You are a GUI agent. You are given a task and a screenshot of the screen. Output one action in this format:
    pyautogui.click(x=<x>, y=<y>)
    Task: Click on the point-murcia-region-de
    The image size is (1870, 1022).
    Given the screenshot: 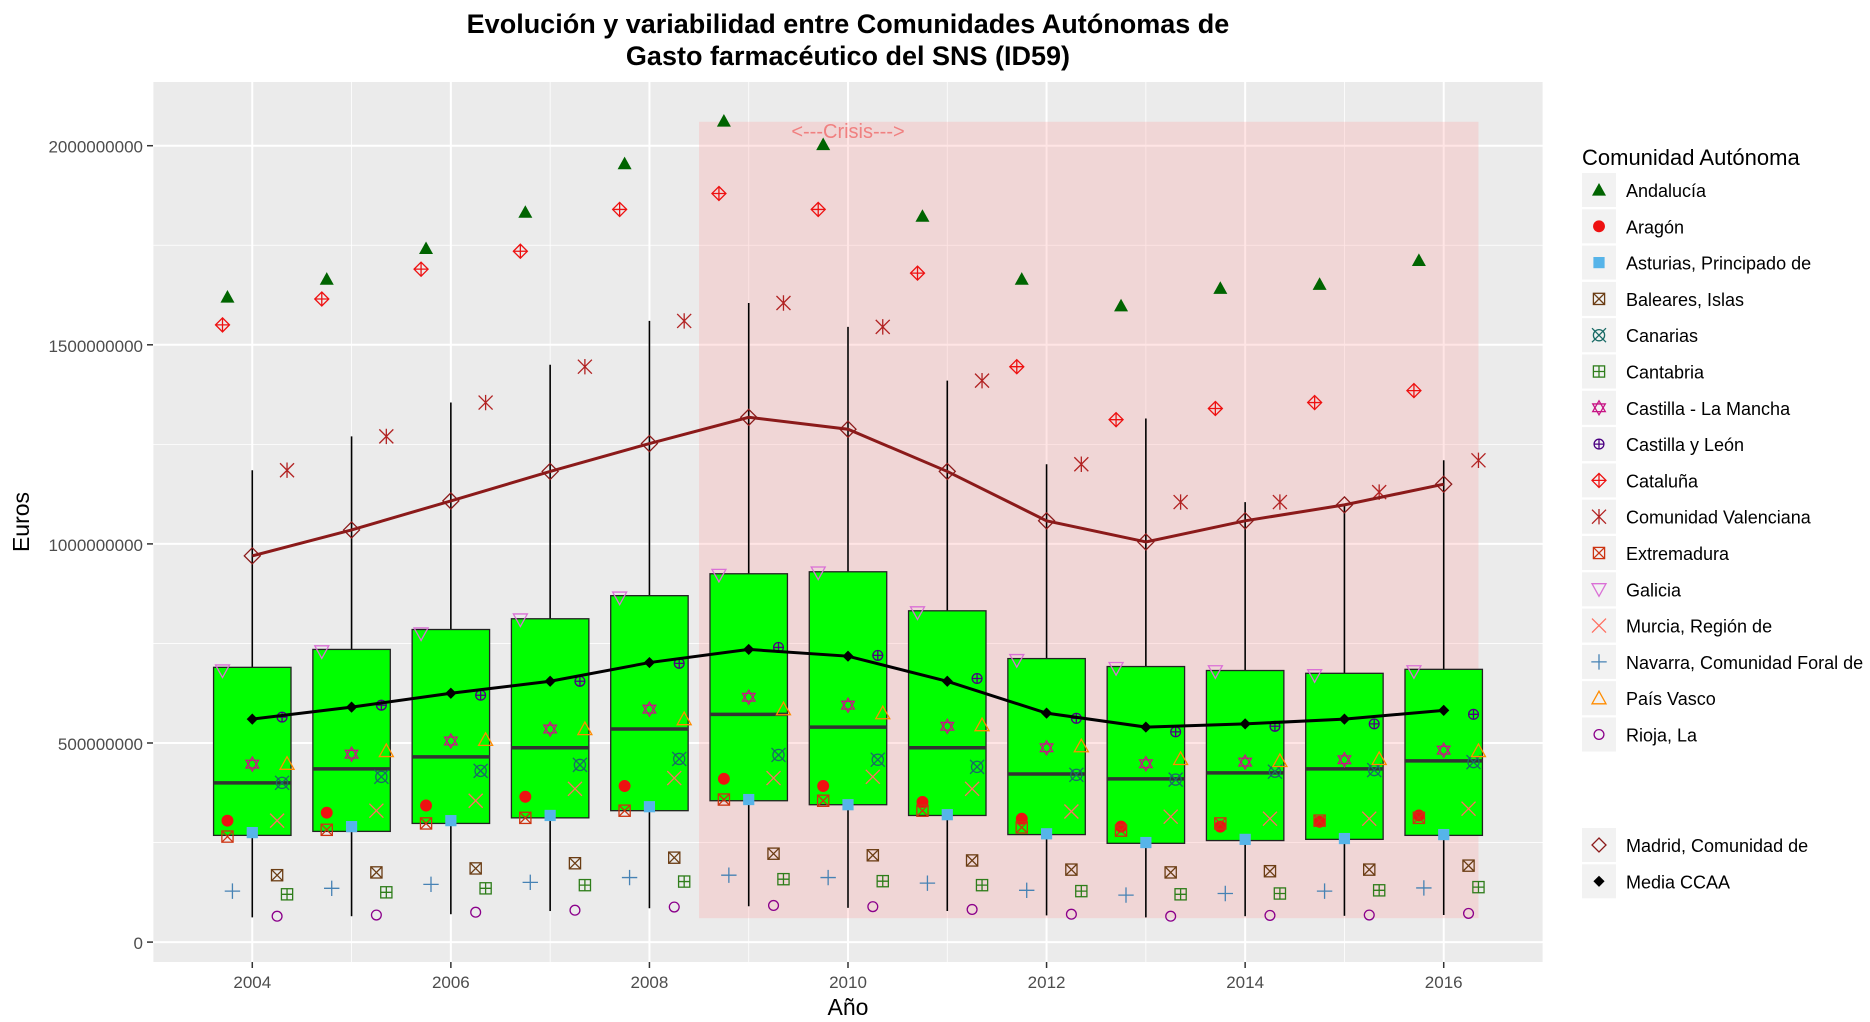 What is the action you would take?
    pyautogui.click(x=1270, y=819)
    